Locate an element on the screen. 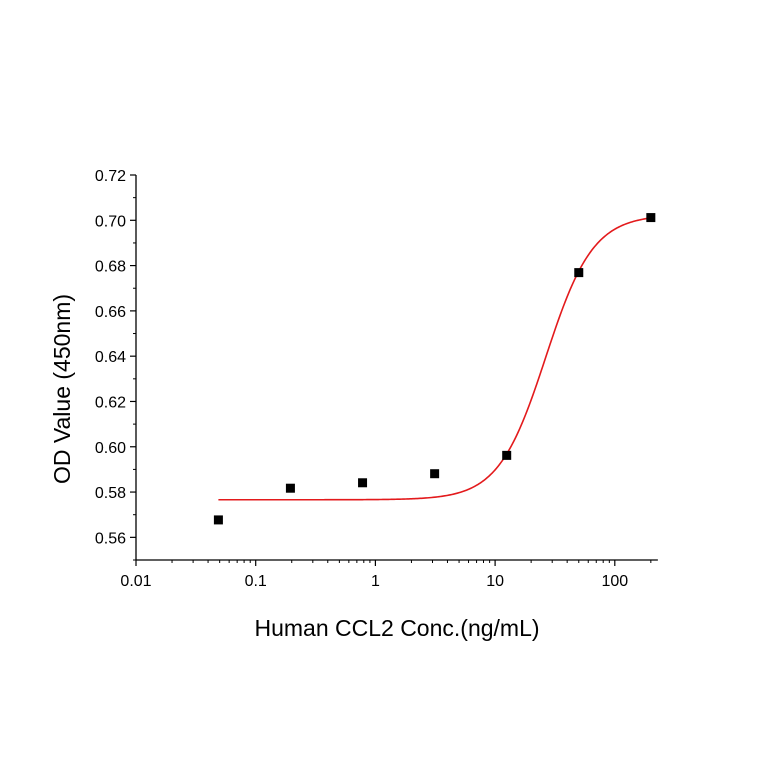 The width and height of the screenshot is (764, 764). x-tick-label: 0.1 is located at coordinates (256, 581).